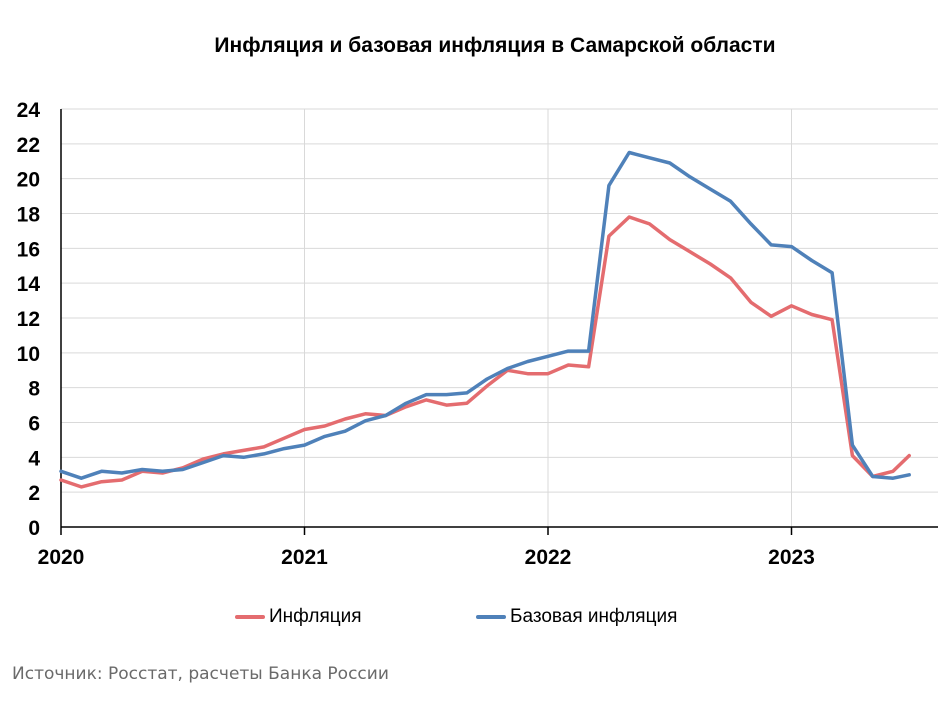 This screenshot has width=950, height=712. I want to click on y-tick-label: 18, so click(29, 215).